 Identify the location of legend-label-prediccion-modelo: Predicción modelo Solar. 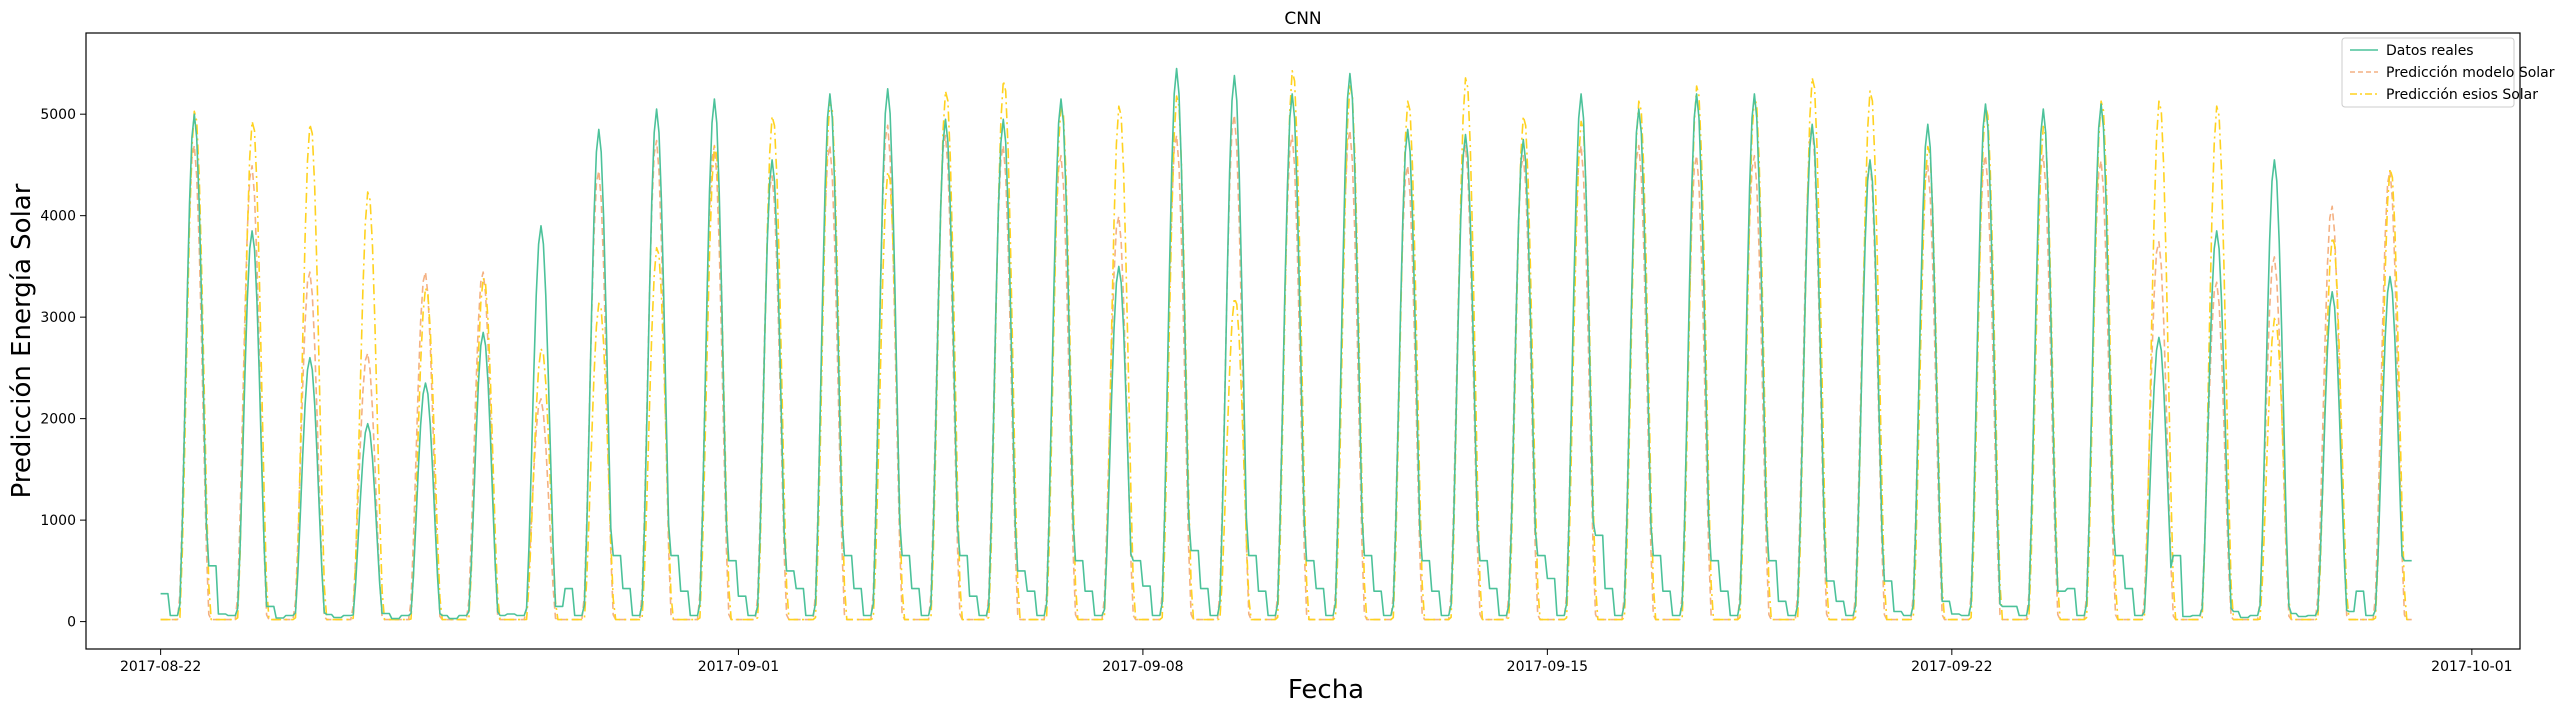
(2470, 73).